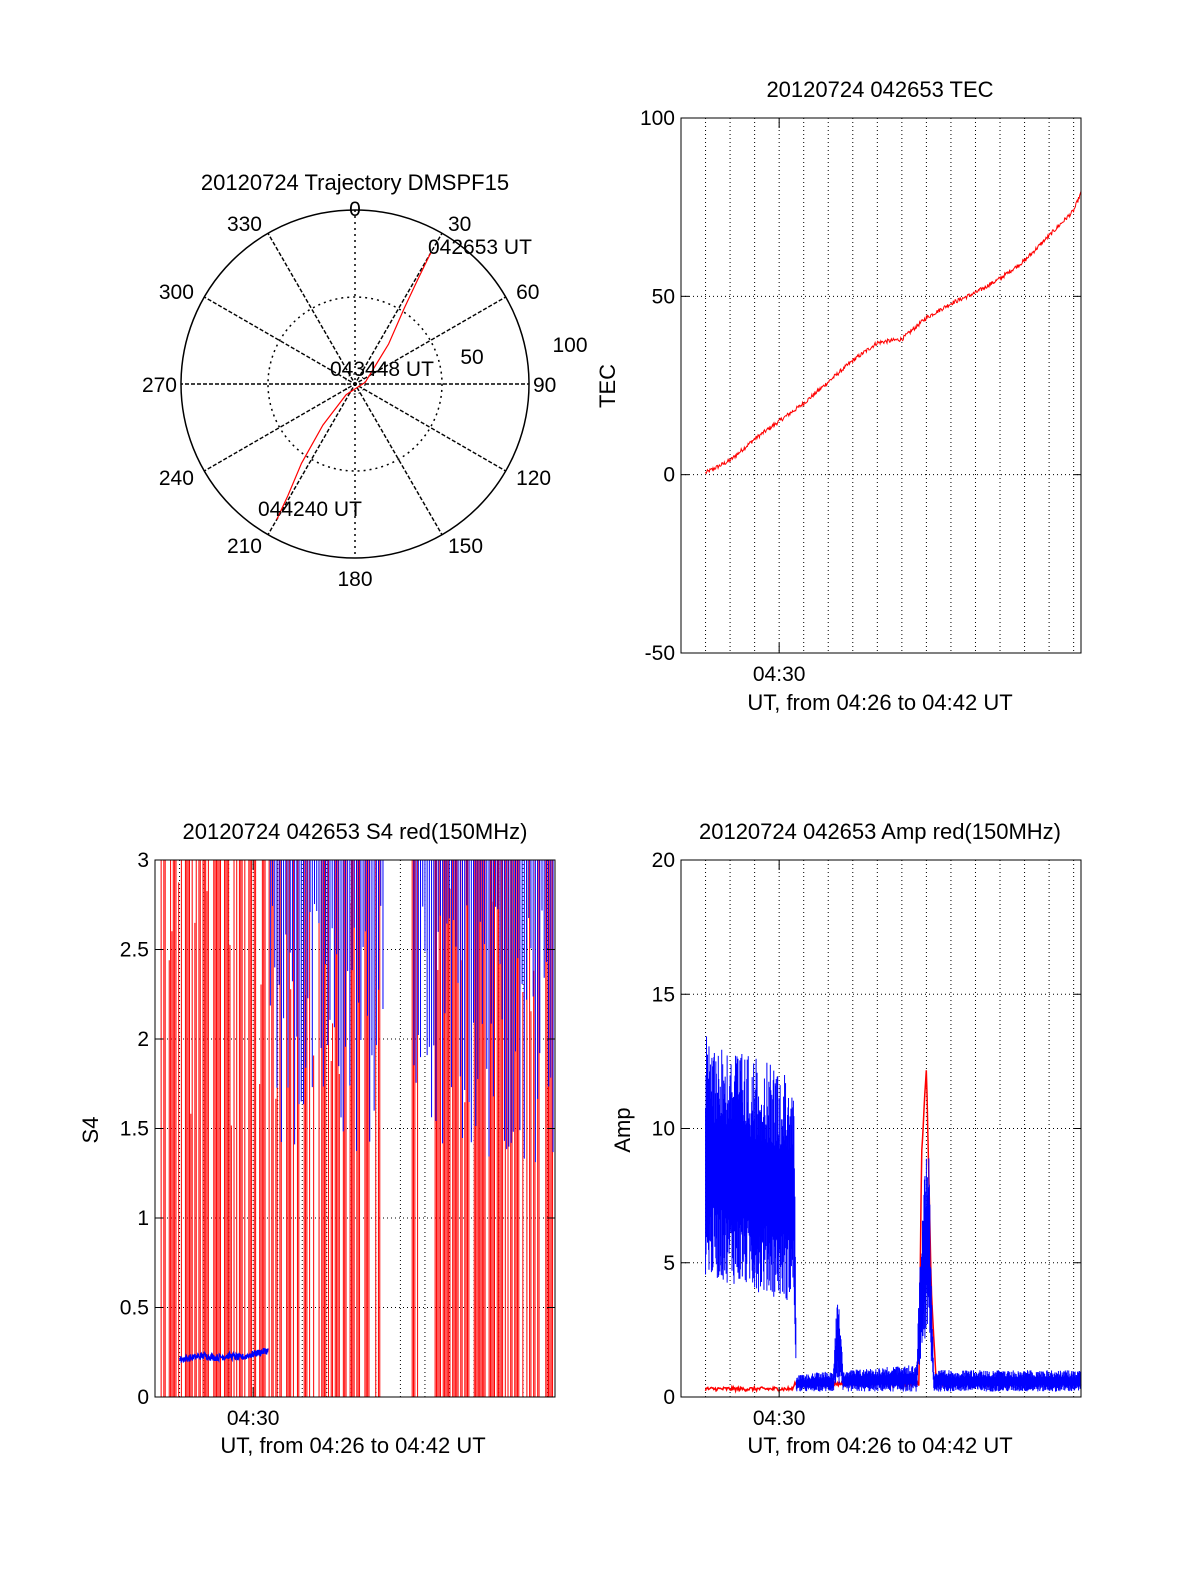  Describe the element at coordinates (354, 579) in the screenshot. I see `azimuth-label-180: 180` at that location.